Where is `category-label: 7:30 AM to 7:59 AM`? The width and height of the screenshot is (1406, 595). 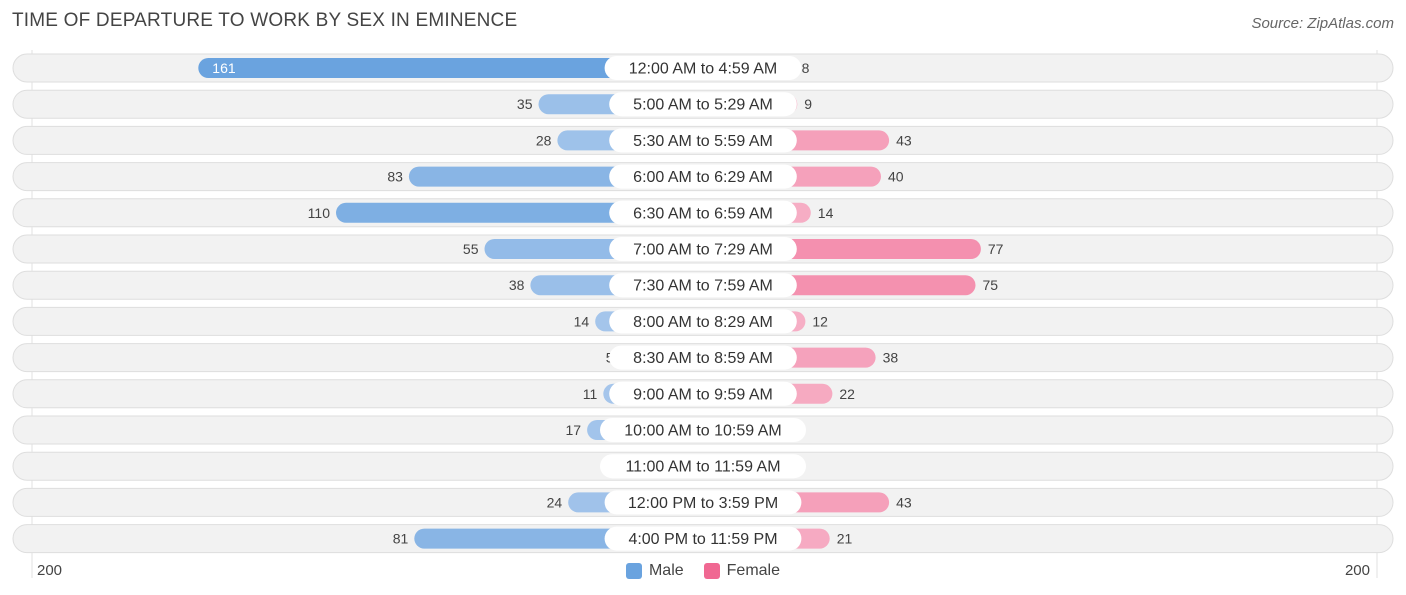 category-label: 7:30 AM to 7:59 AM is located at coordinates (703, 286).